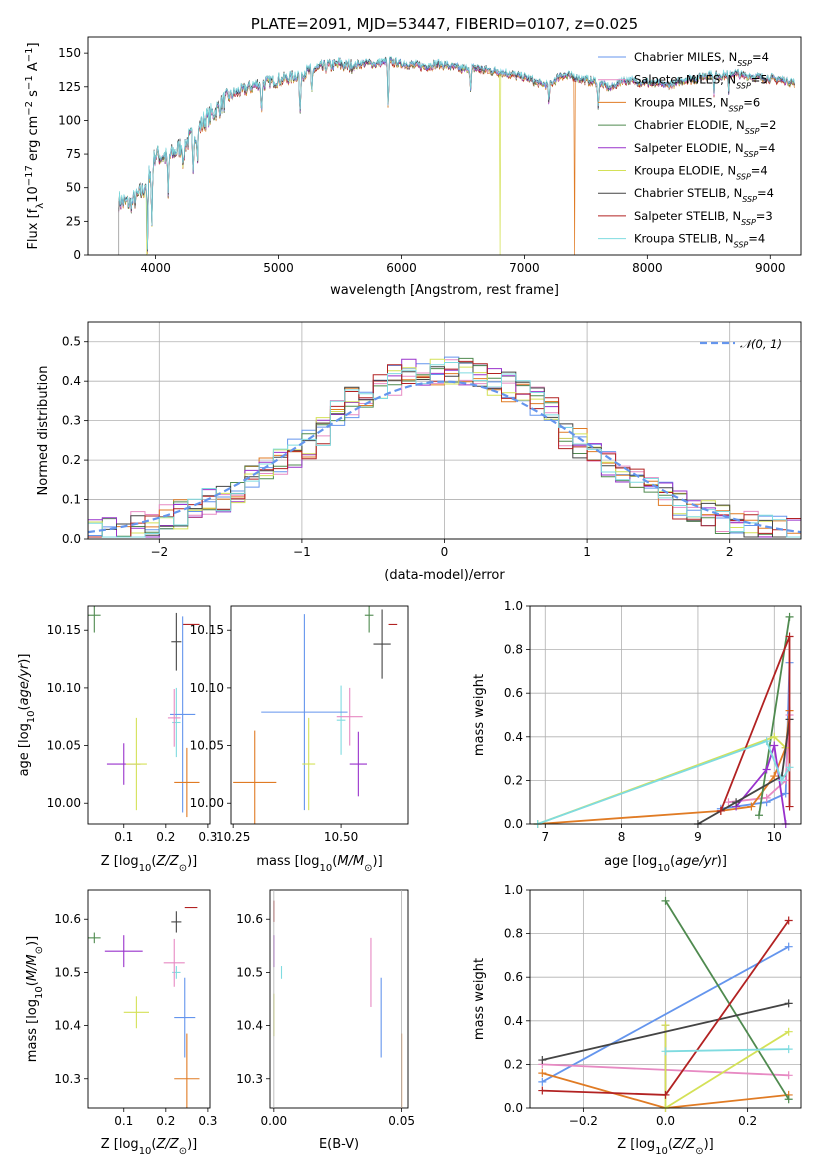 This screenshot has height=1170, width=819. What do you see at coordinates (64, 630) in the screenshot?
I see `y-tick-label: 10.15` at bounding box center [64, 630].